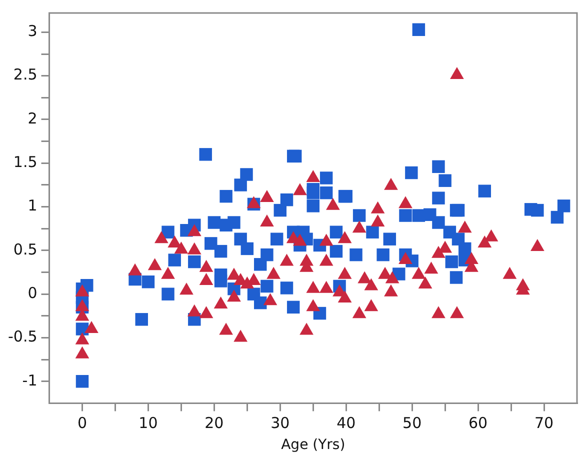 This screenshot has height=458, width=586. What do you see at coordinates (25, 249) in the screenshot?
I see `y-tick-label: 0.5` at bounding box center [25, 249].